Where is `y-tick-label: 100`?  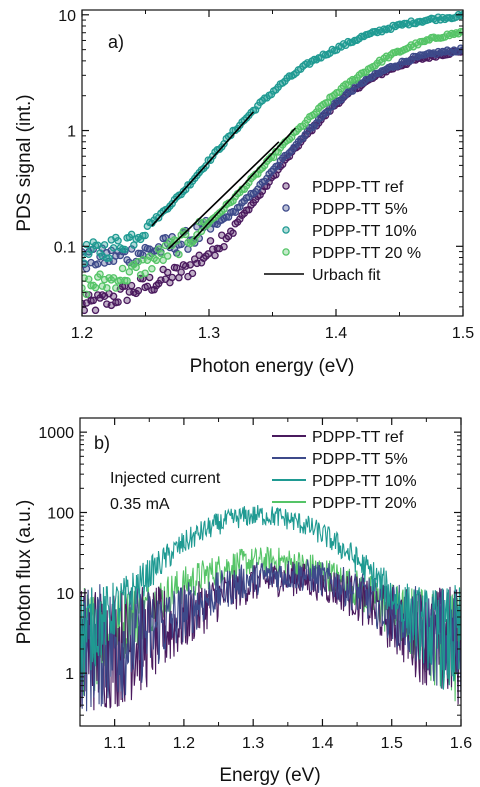 y-tick-label: 100 is located at coordinates (60, 513).